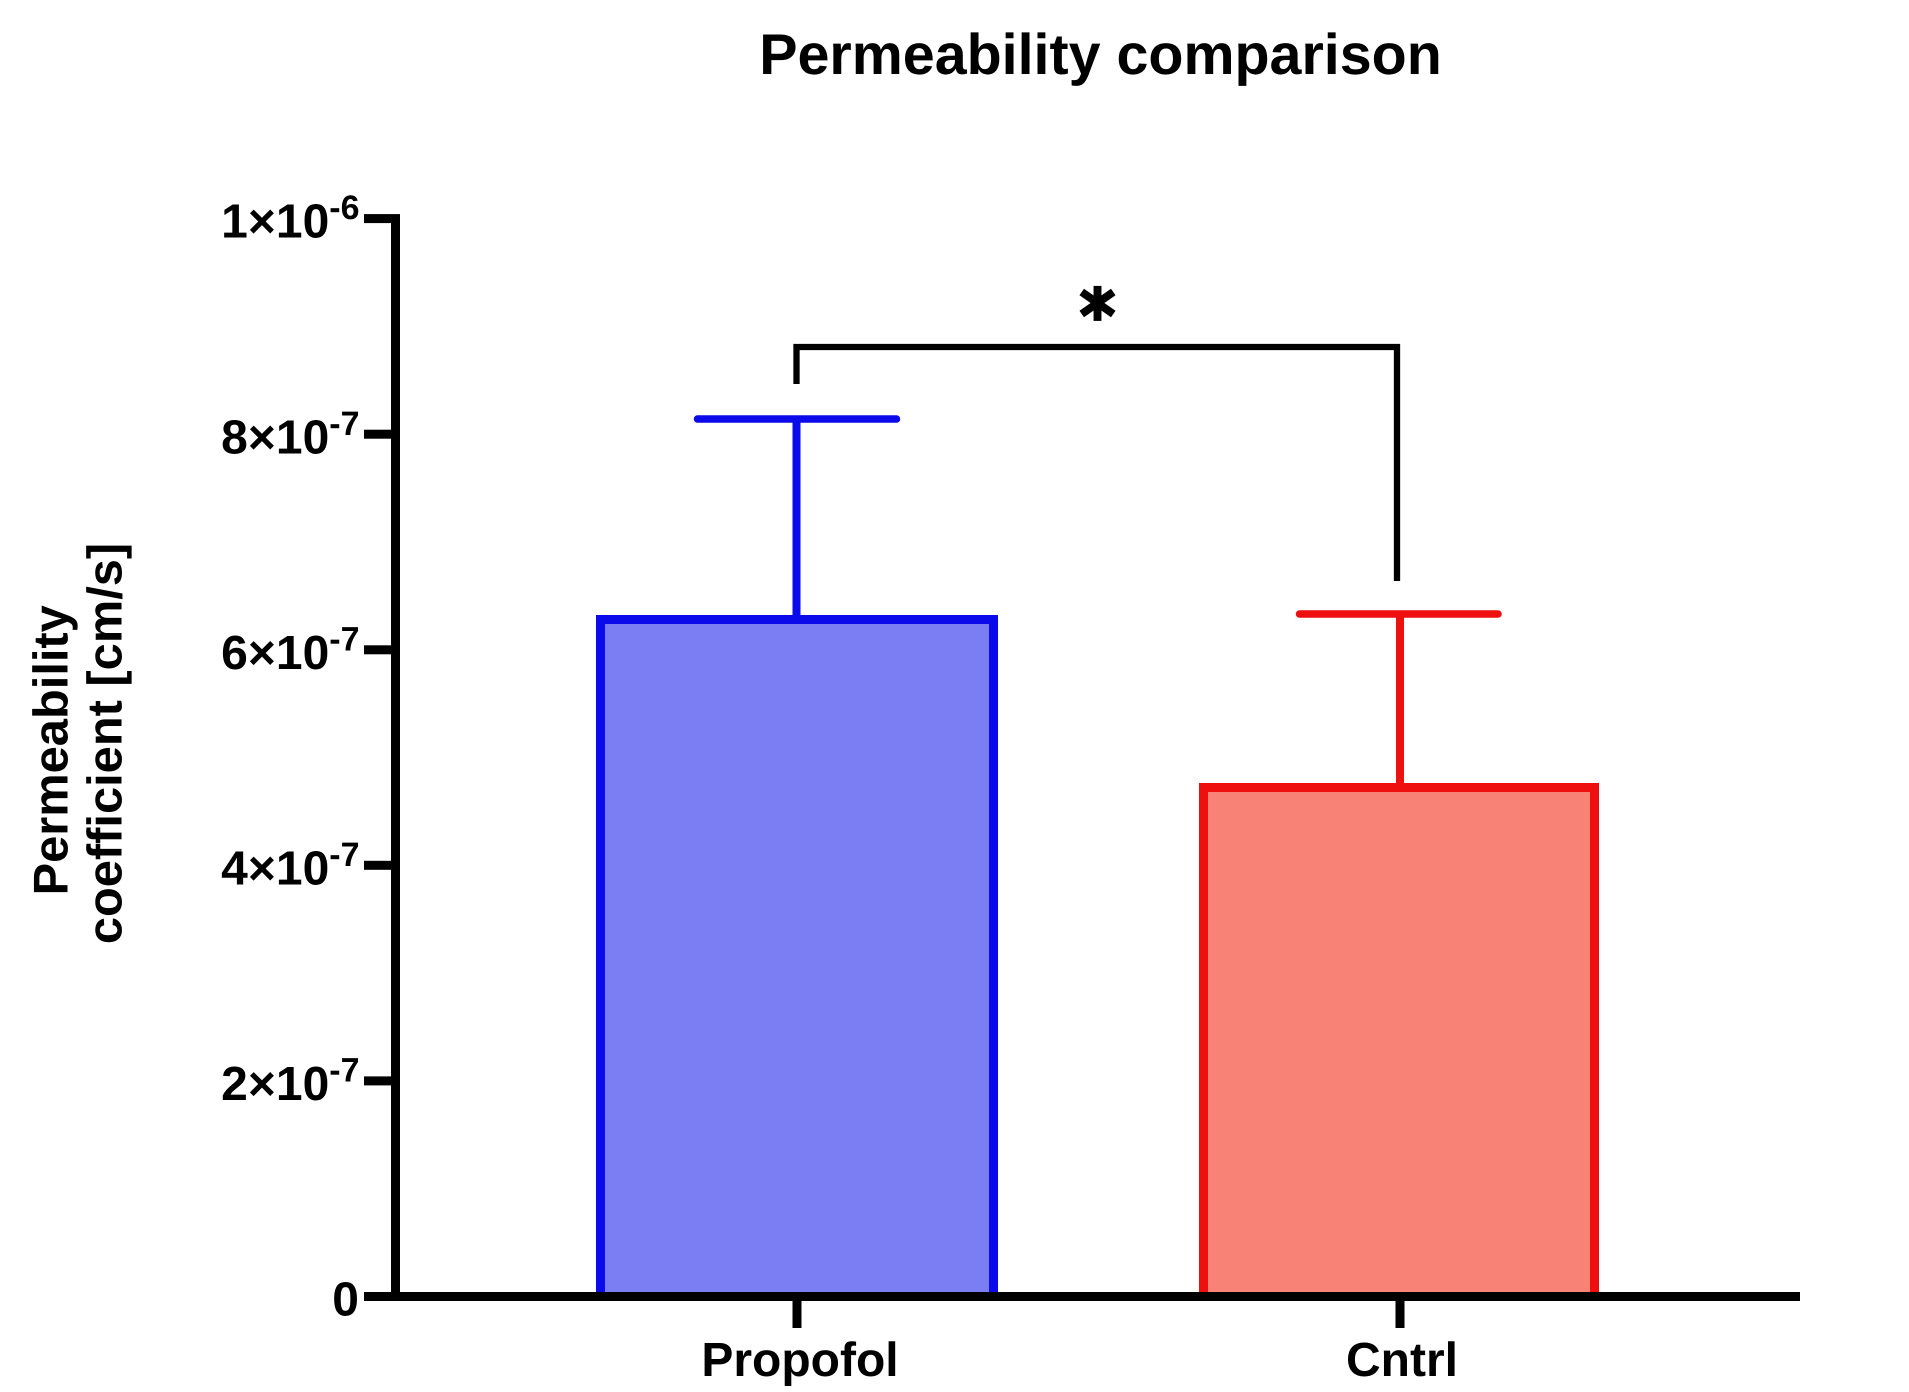 Image resolution: width=1909 pixels, height=1392 pixels. Describe the element at coordinates (290, 1082) in the screenshot. I see `svg-text: 2×10⁻⁷` at that location.